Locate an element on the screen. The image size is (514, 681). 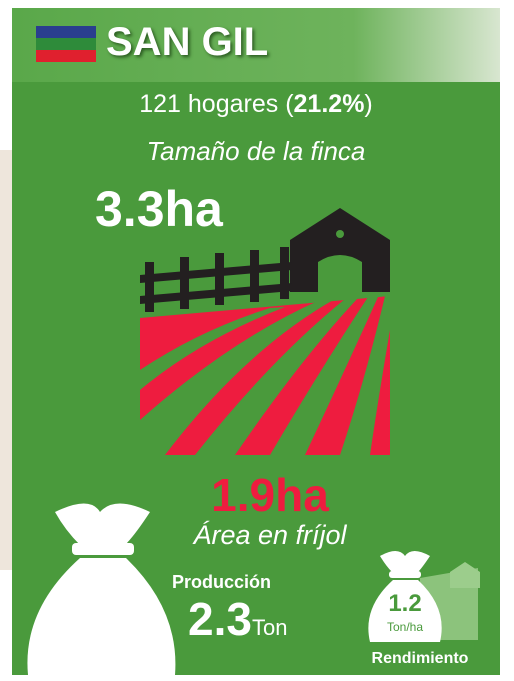
title: SAN GIL is located at coordinates (187, 42).